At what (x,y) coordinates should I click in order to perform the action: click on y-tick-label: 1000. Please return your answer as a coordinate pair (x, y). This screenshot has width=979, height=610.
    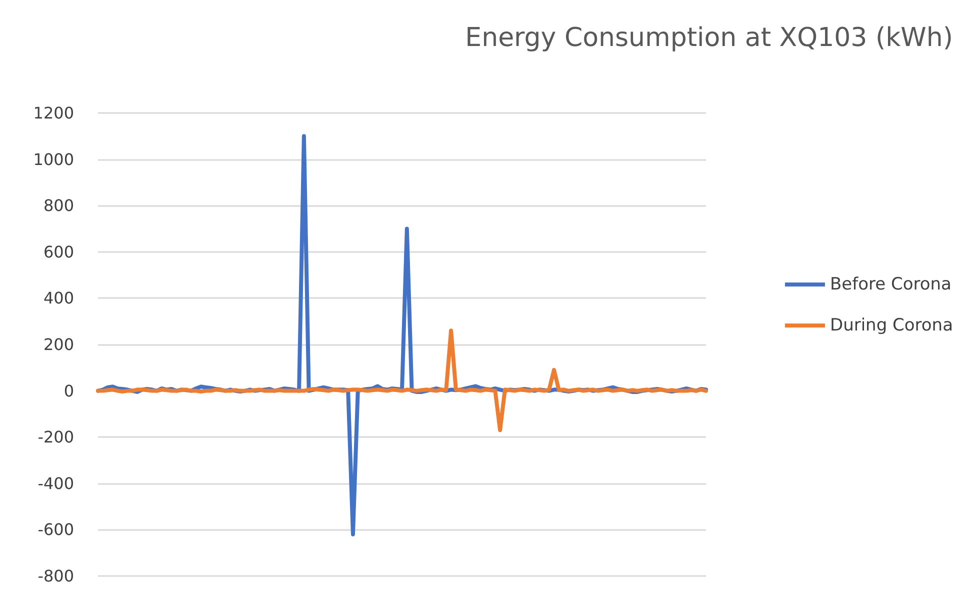
    Looking at the image, I should click on (53, 159).